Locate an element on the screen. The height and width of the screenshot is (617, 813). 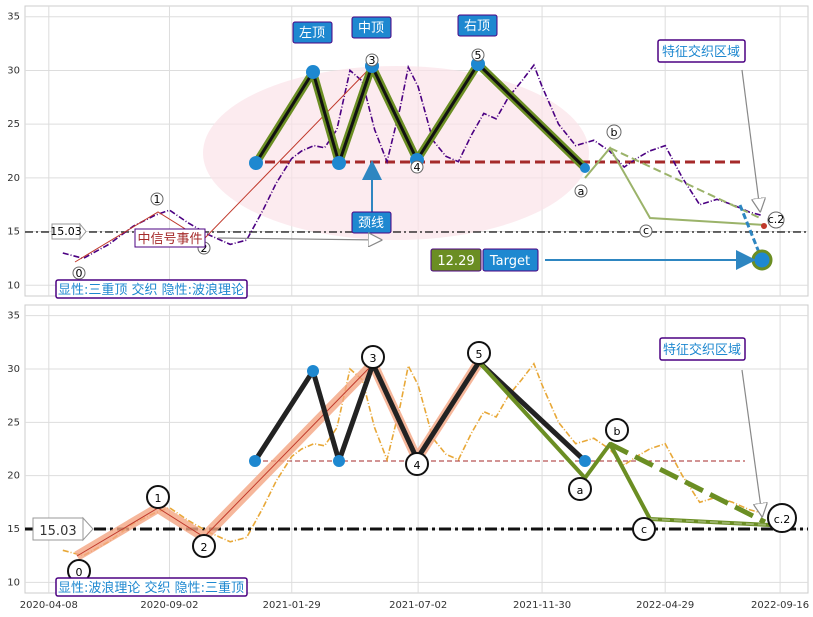
wave-2-top: 2 is located at coordinates (204, 248).